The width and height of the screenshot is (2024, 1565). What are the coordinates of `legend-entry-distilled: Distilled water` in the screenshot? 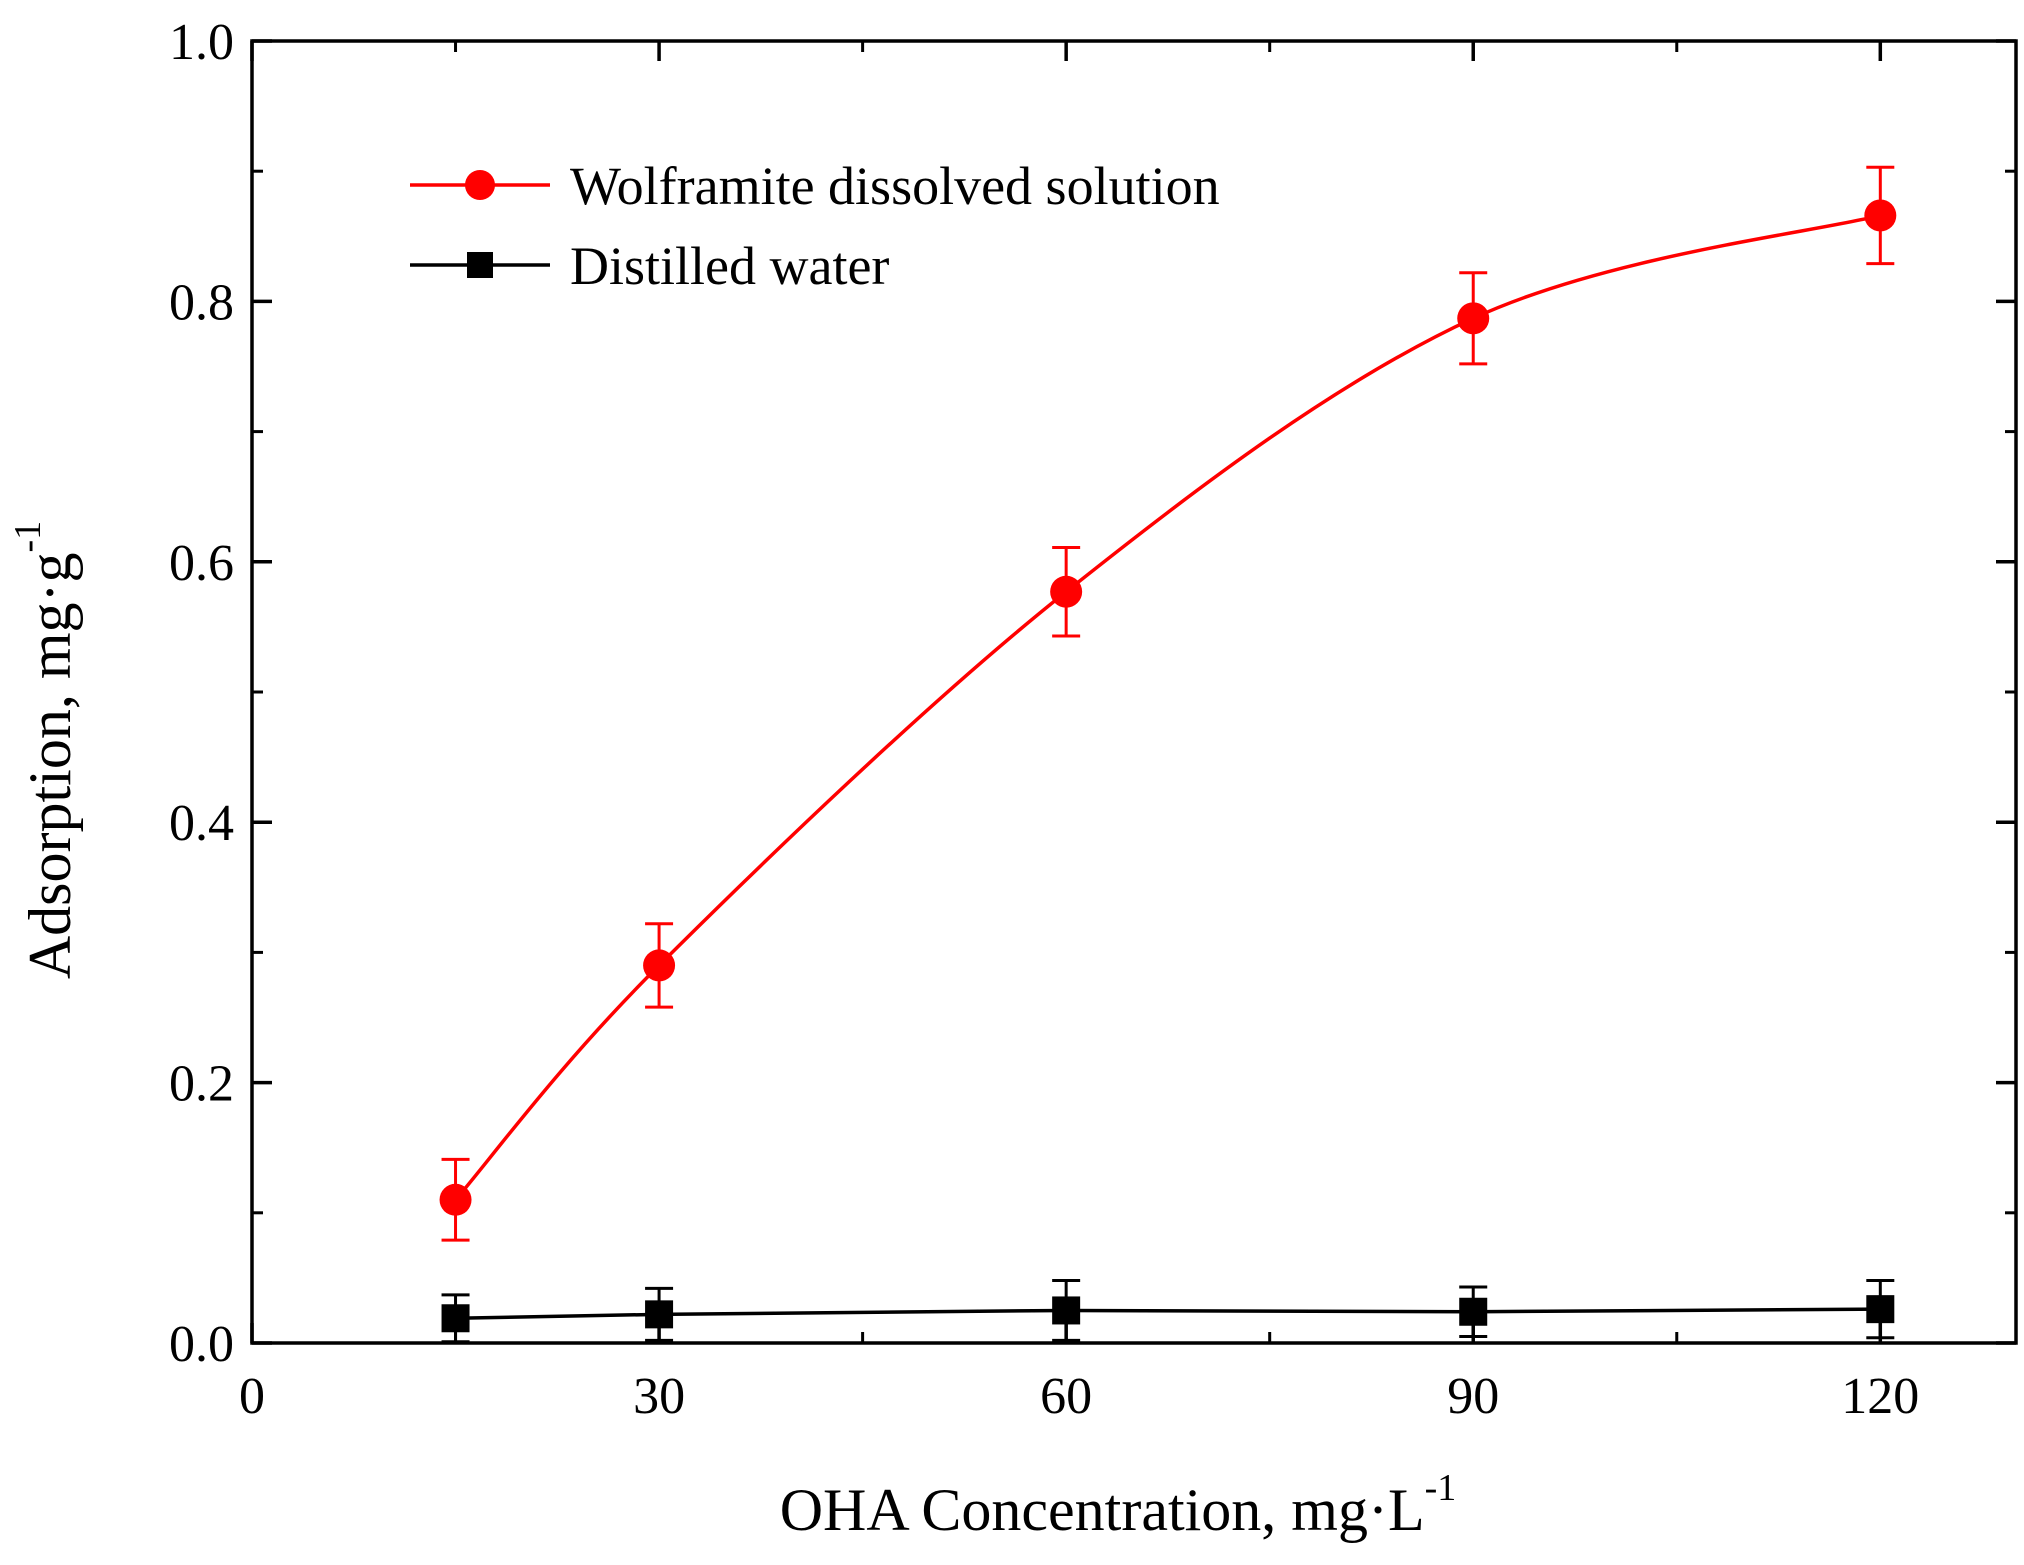 It's located at (649, 266).